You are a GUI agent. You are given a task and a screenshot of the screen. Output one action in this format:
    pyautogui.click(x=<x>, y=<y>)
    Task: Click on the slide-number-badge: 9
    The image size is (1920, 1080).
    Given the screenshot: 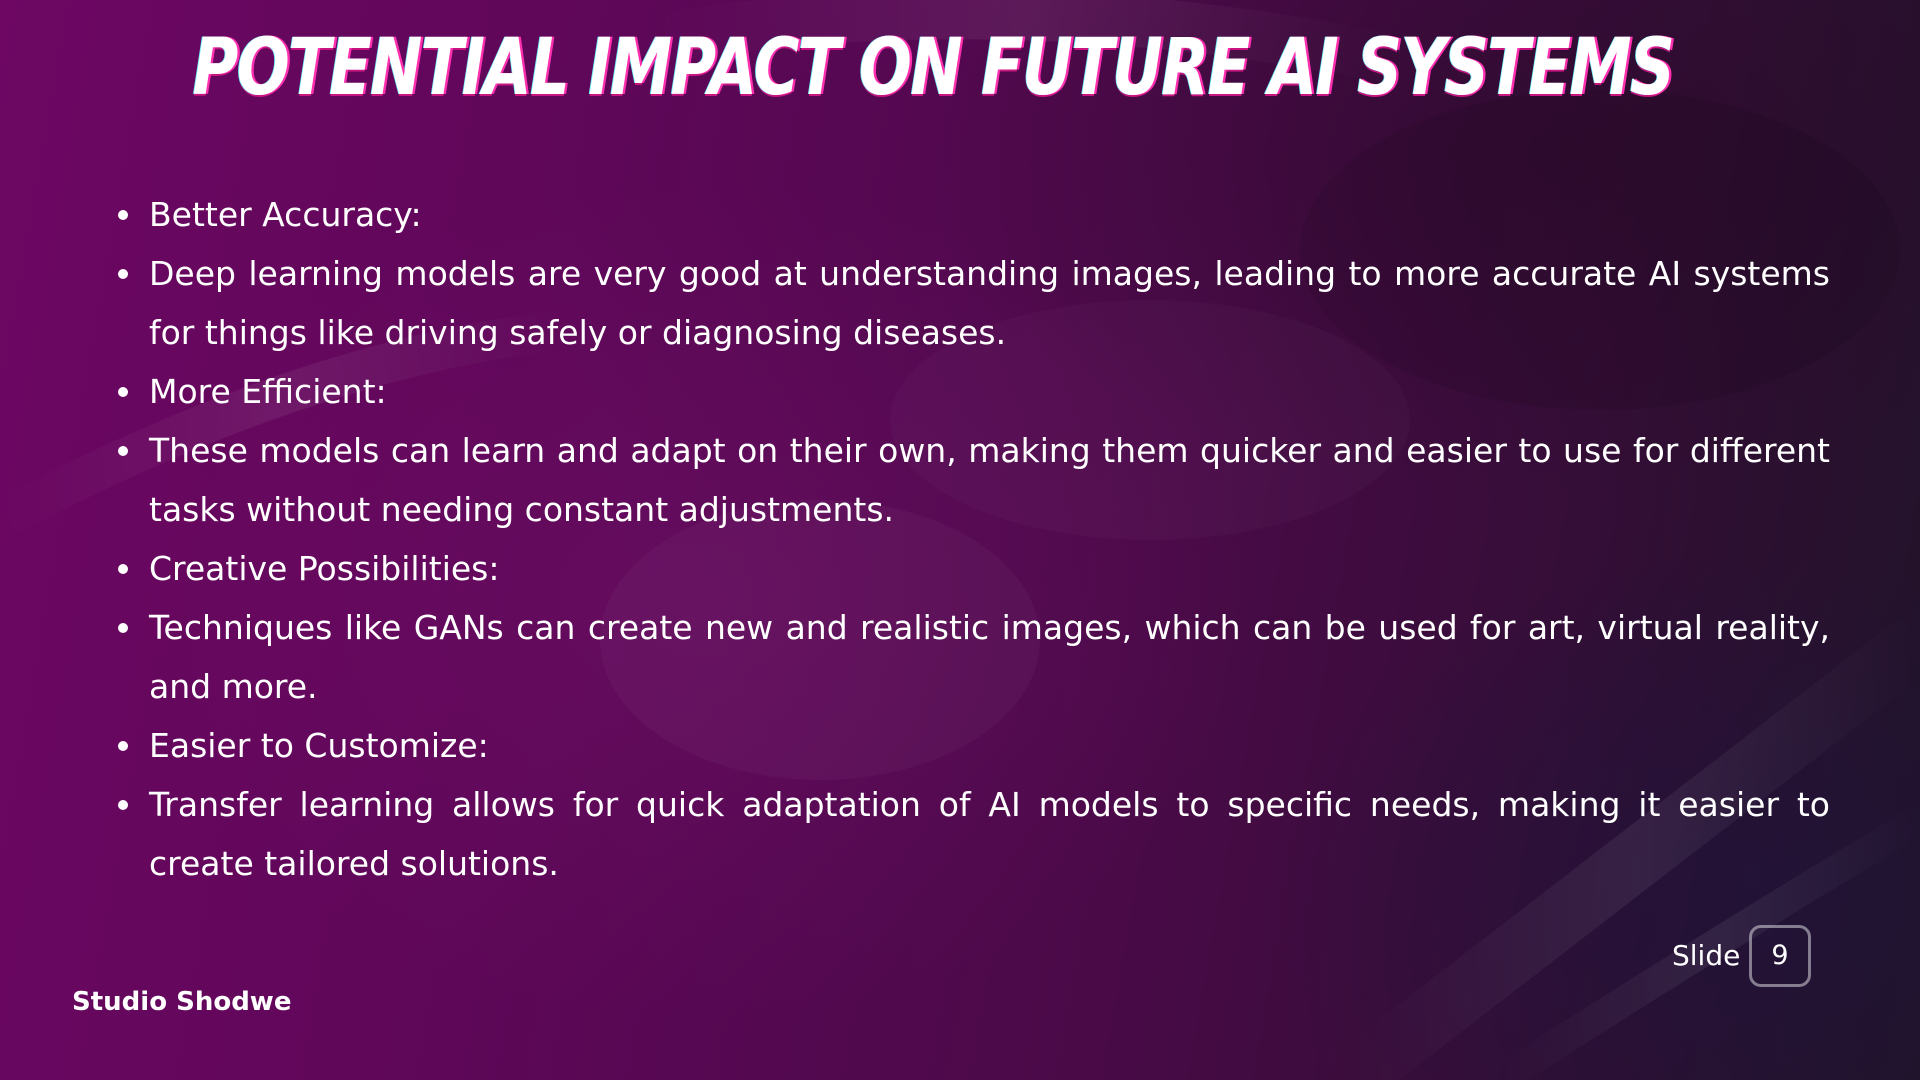 What is the action you would take?
    pyautogui.click(x=1780, y=956)
    